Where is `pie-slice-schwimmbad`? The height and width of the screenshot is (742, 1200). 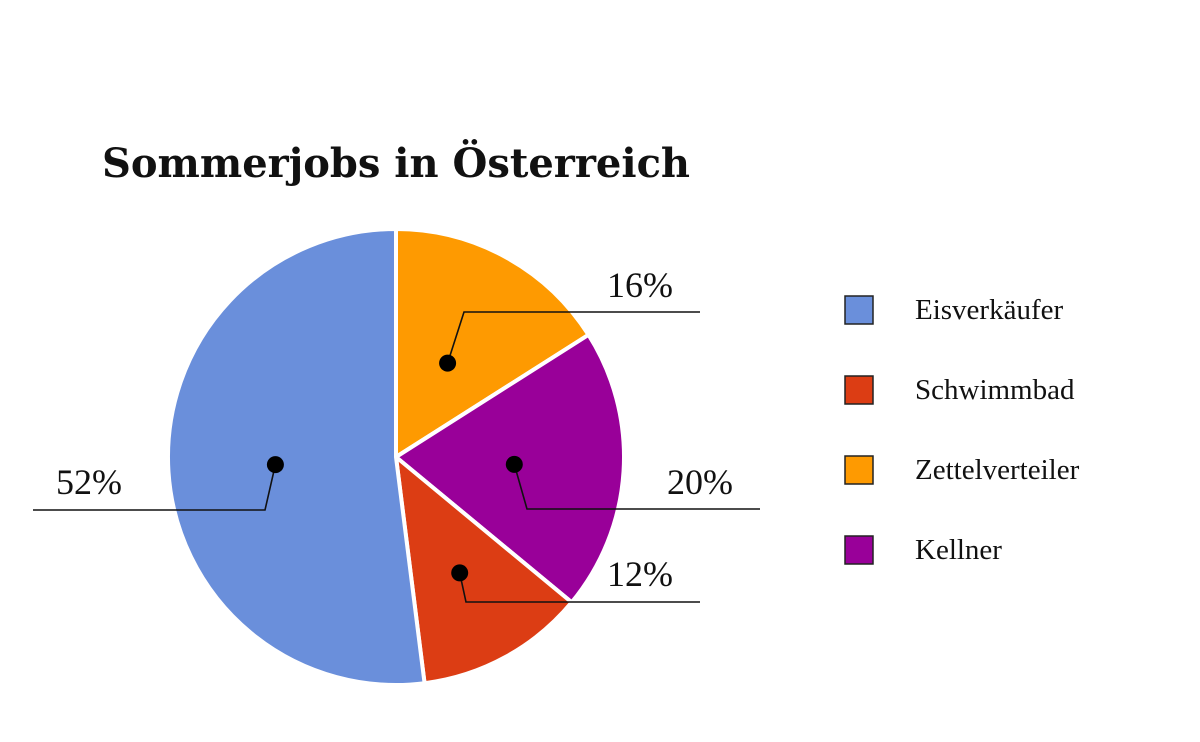
pie-slice-schwimmbad is located at coordinates (484, 570).